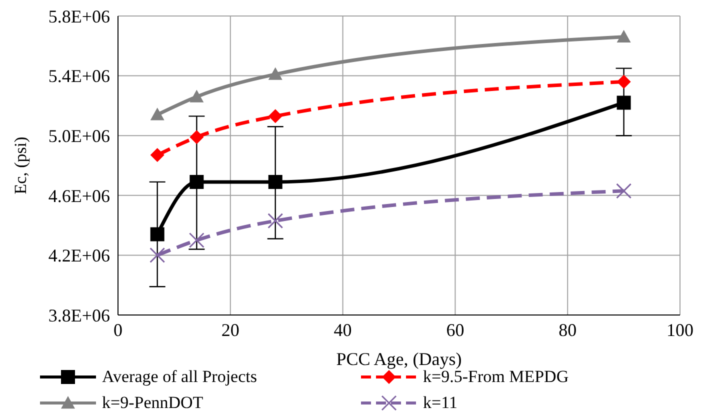  What do you see at coordinates (567, 330) in the screenshot?
I see `x-tick-label: 80` at bounding box center [567, 330].